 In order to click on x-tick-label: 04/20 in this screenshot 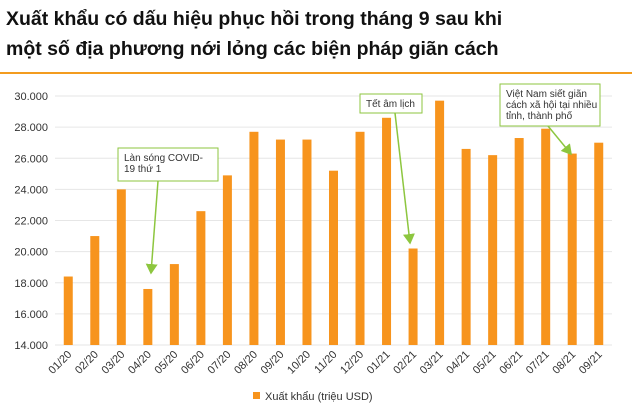, I will do `click(140, 363)`.